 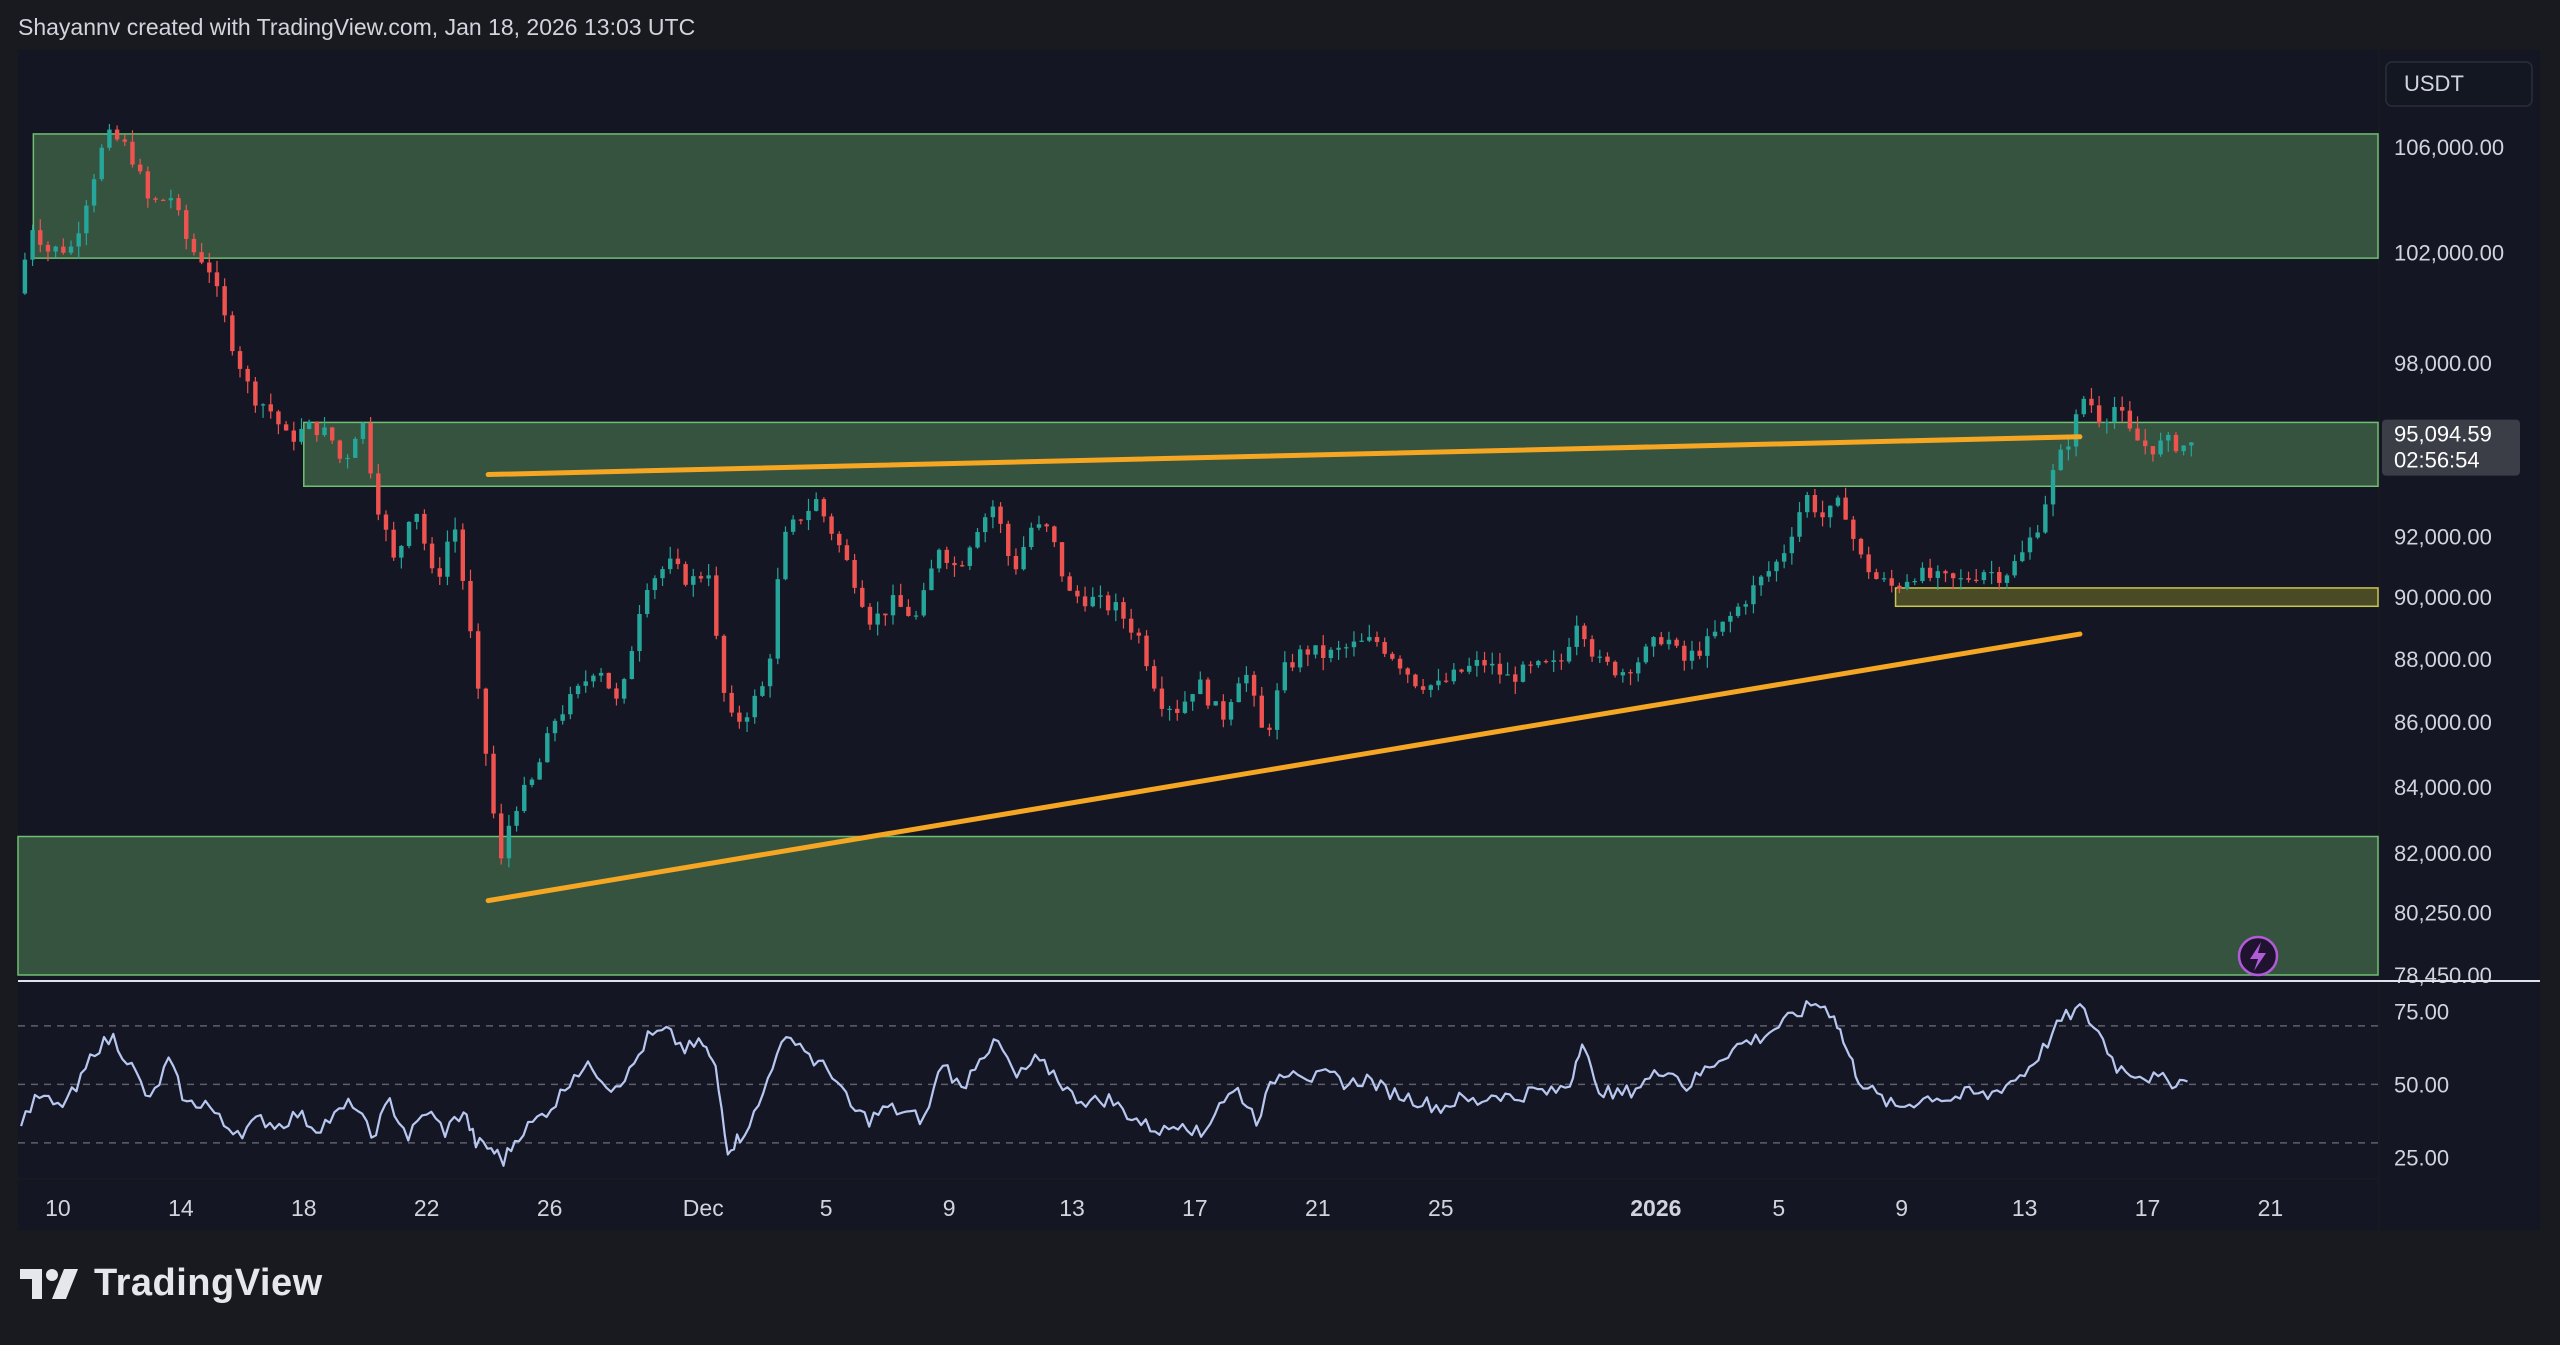 What do you see at coordinates (1195, 1208) in the screenshot?
I see `time-tick-label: 17` at bounding box center [1195, 1208].